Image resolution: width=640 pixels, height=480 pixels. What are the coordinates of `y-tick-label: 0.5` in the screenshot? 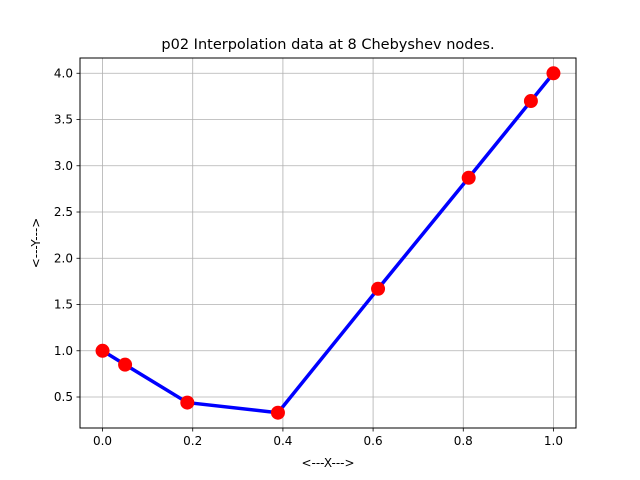 It's located at (63, 397).